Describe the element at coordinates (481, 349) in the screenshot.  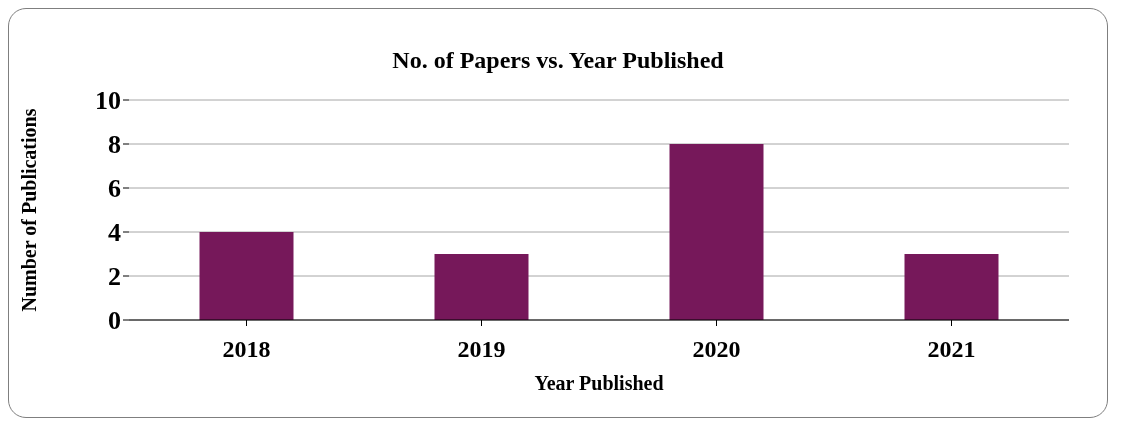
I see `x-tick-label: 2019` at that location.